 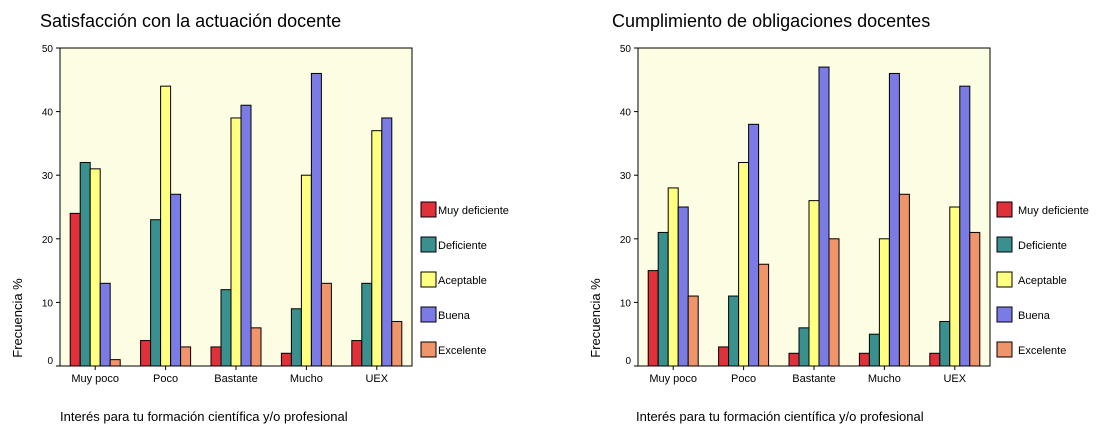 I want to click on chart-title: Satisfacción con la actuación docente, so click(x=190, y=21).